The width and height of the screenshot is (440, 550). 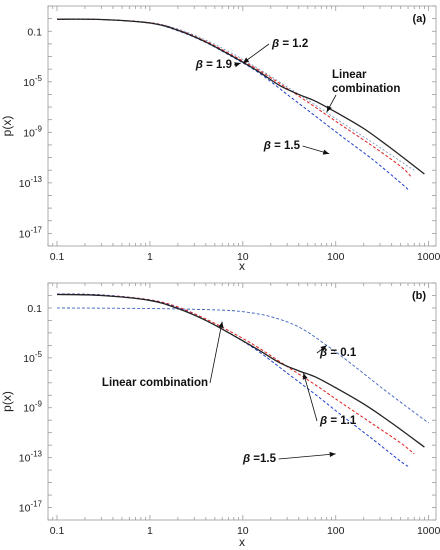 What do you see at coordinates (419, 296) in the screenshot?
I see `panel-label: (b)` at bounding box center [419, 296].